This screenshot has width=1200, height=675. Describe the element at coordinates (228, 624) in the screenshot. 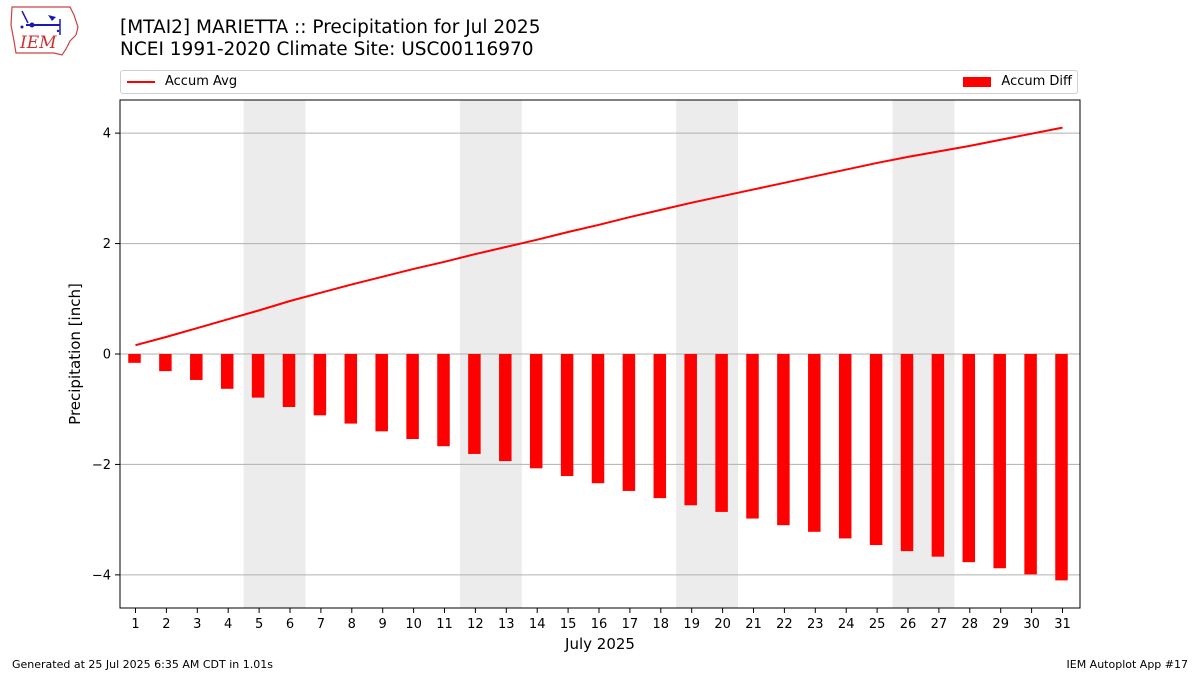

I see `x-tick-label: 4` at that location.